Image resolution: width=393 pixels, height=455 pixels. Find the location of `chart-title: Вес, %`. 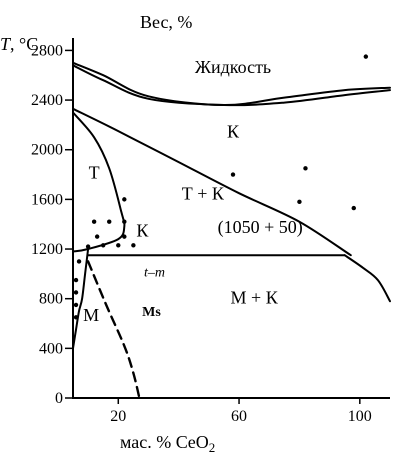

chart-title: Вес, % is located at coordinates (166, 22).